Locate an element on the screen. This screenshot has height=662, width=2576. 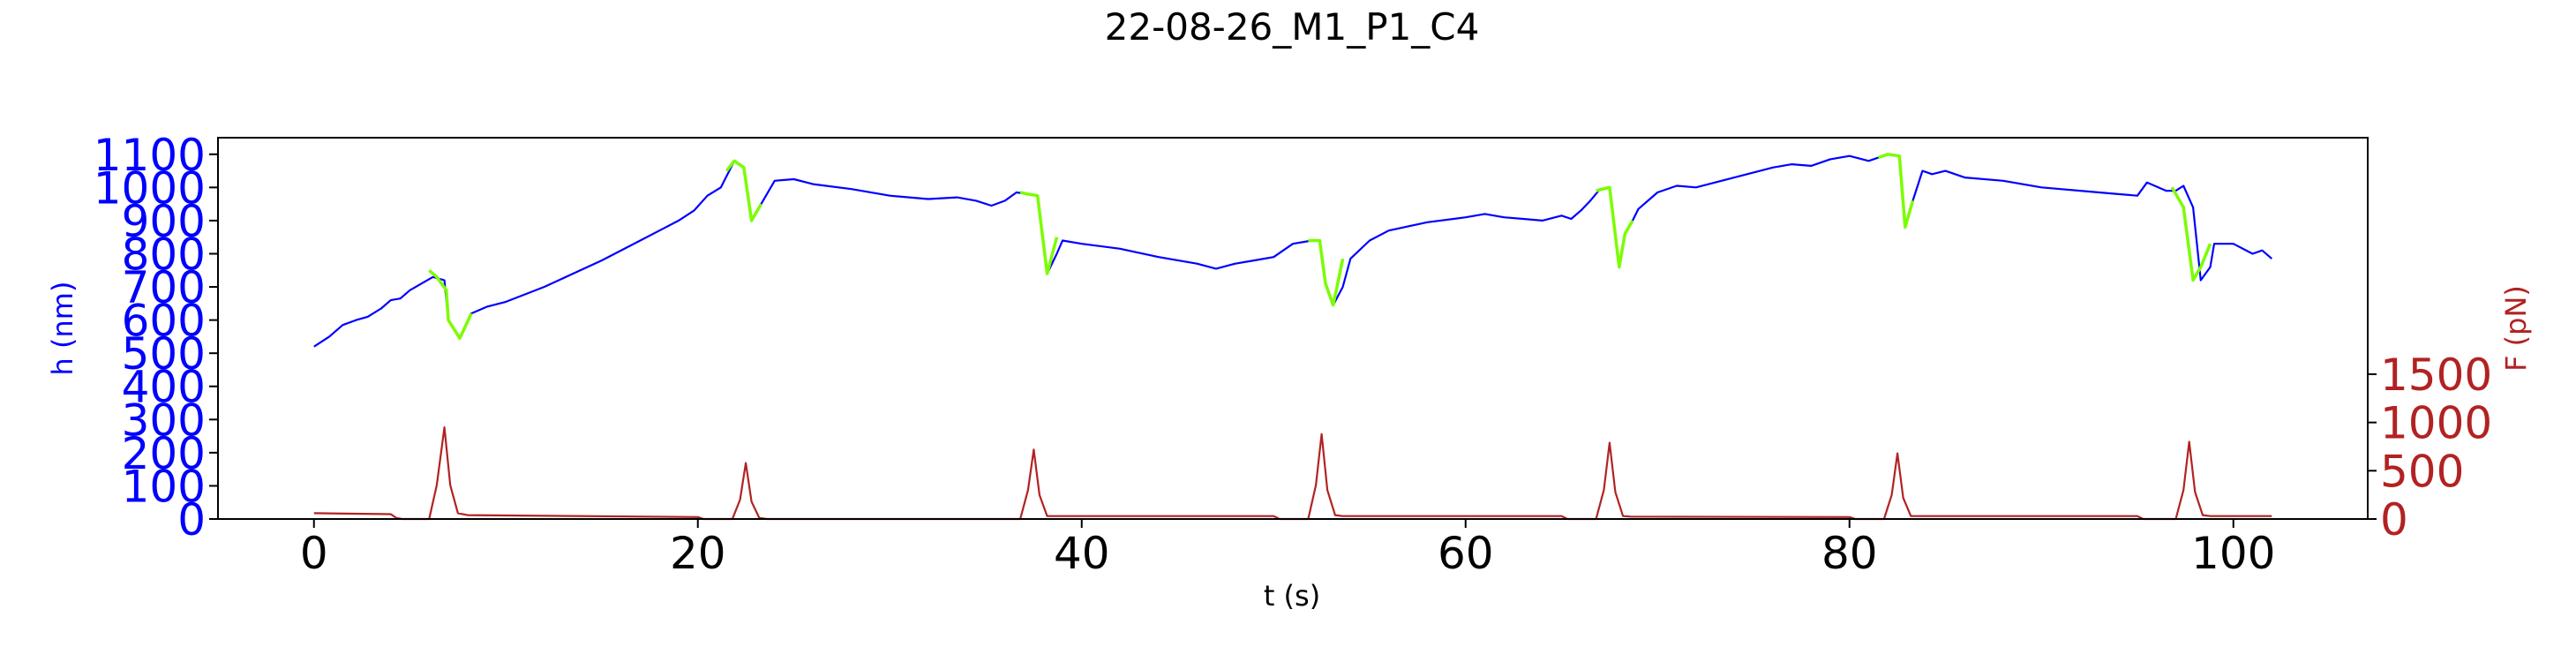
y-left-tick-label: 900 is located at coordinates (164, 222).